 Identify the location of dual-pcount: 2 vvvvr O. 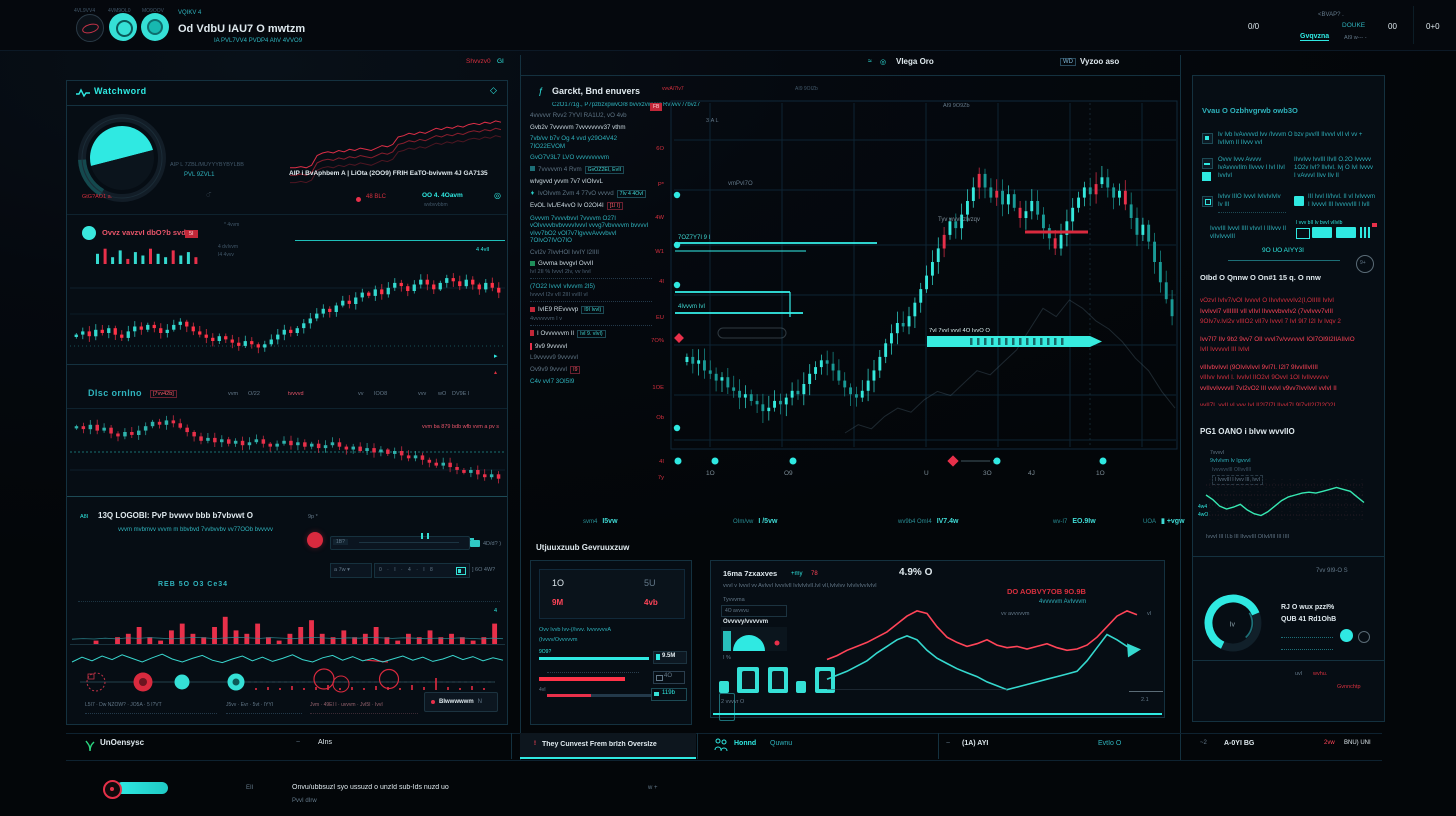
(733, 702).